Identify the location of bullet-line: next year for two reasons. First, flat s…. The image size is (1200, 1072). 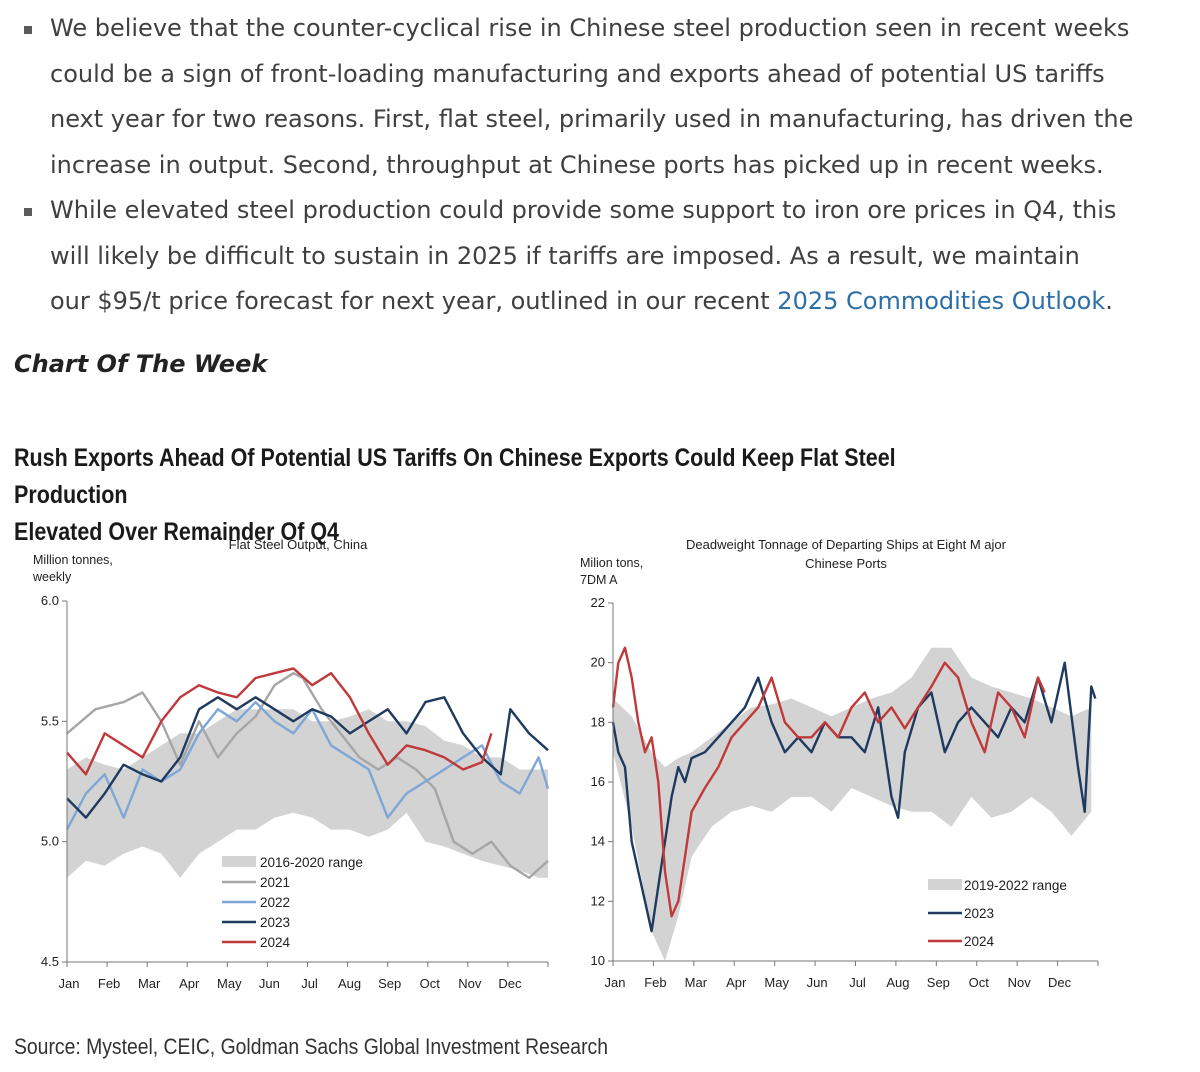
(592, 119).